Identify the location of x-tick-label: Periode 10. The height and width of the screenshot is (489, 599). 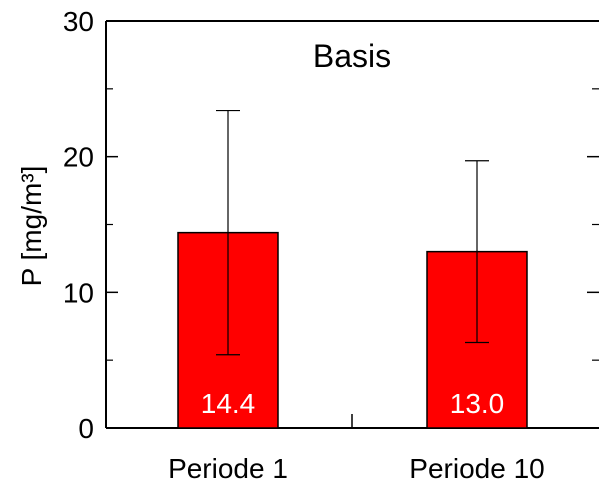
(476, 468).